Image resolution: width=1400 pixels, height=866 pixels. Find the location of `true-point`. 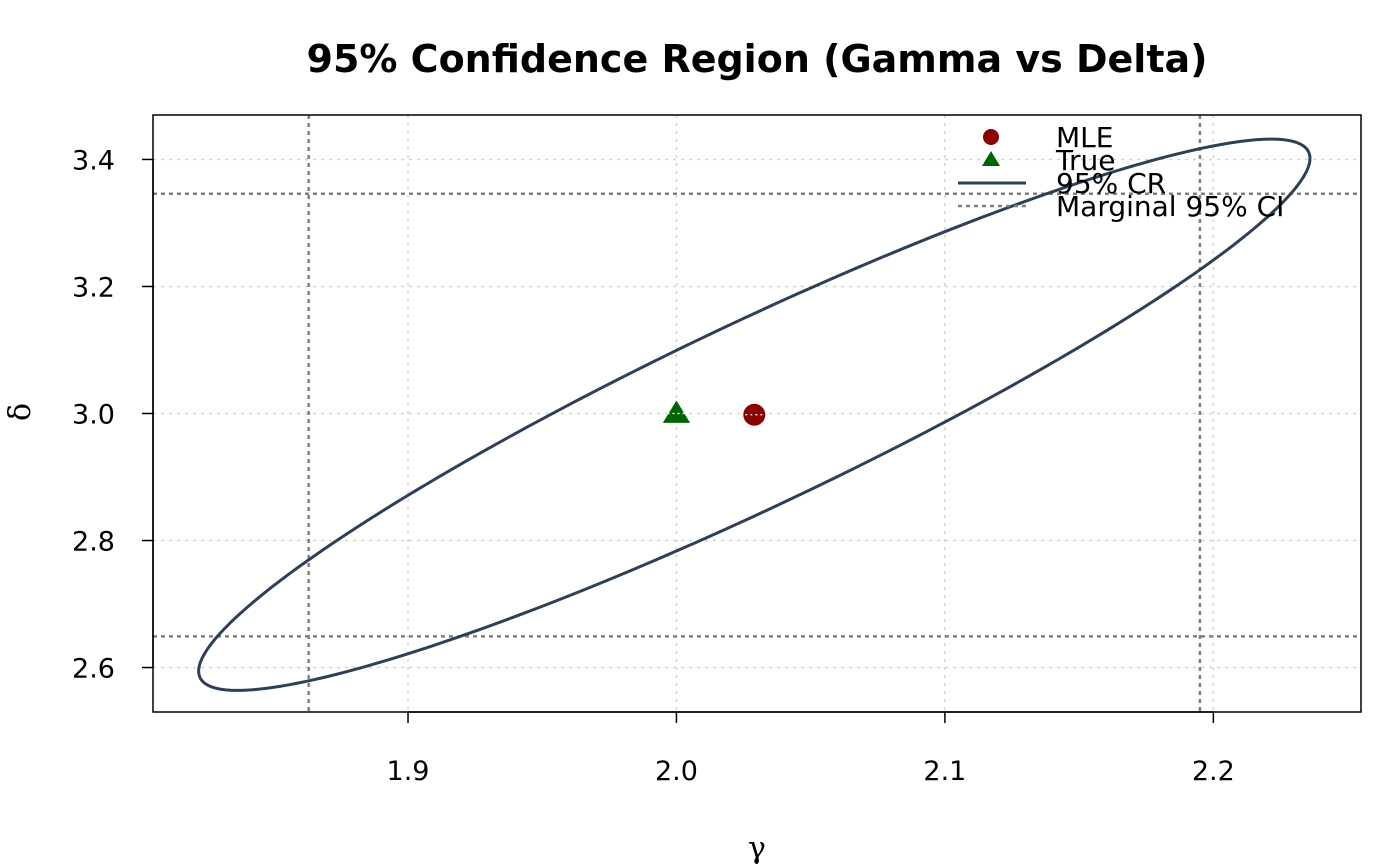

true-point is located at coordinates (676, 411).